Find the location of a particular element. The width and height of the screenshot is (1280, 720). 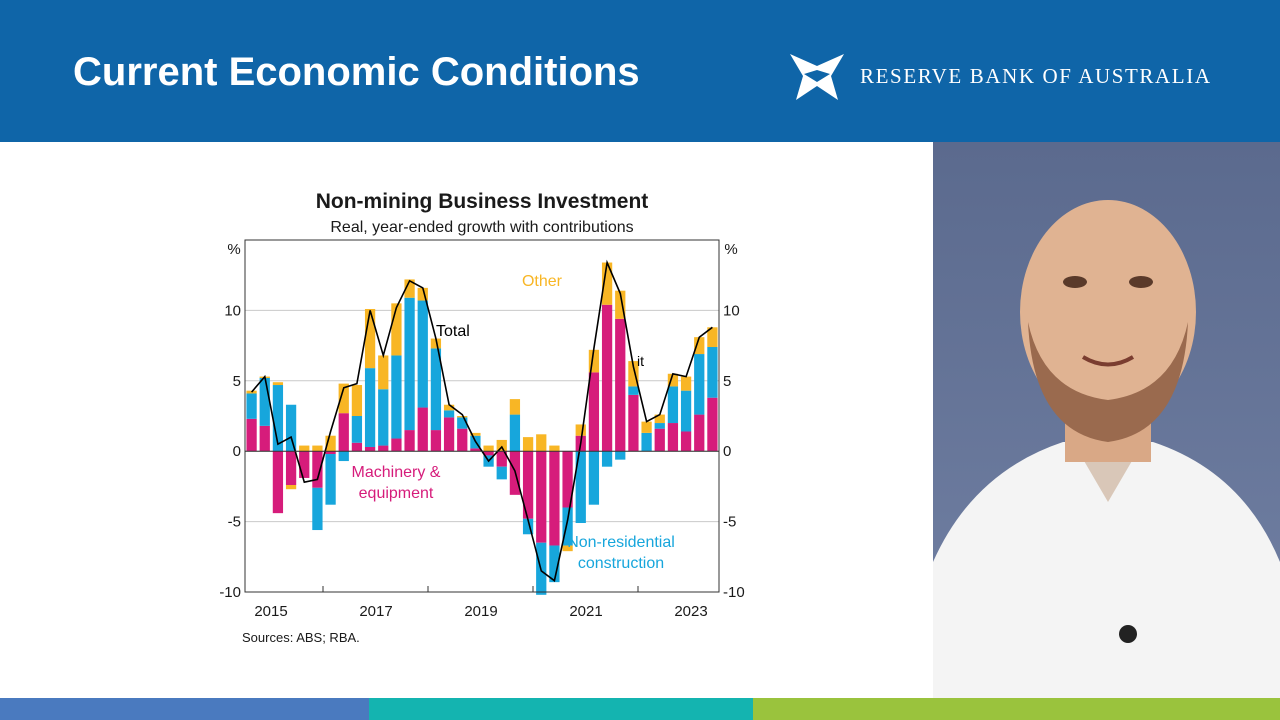

y-unit-left: % is located at coordinates (233, 249).